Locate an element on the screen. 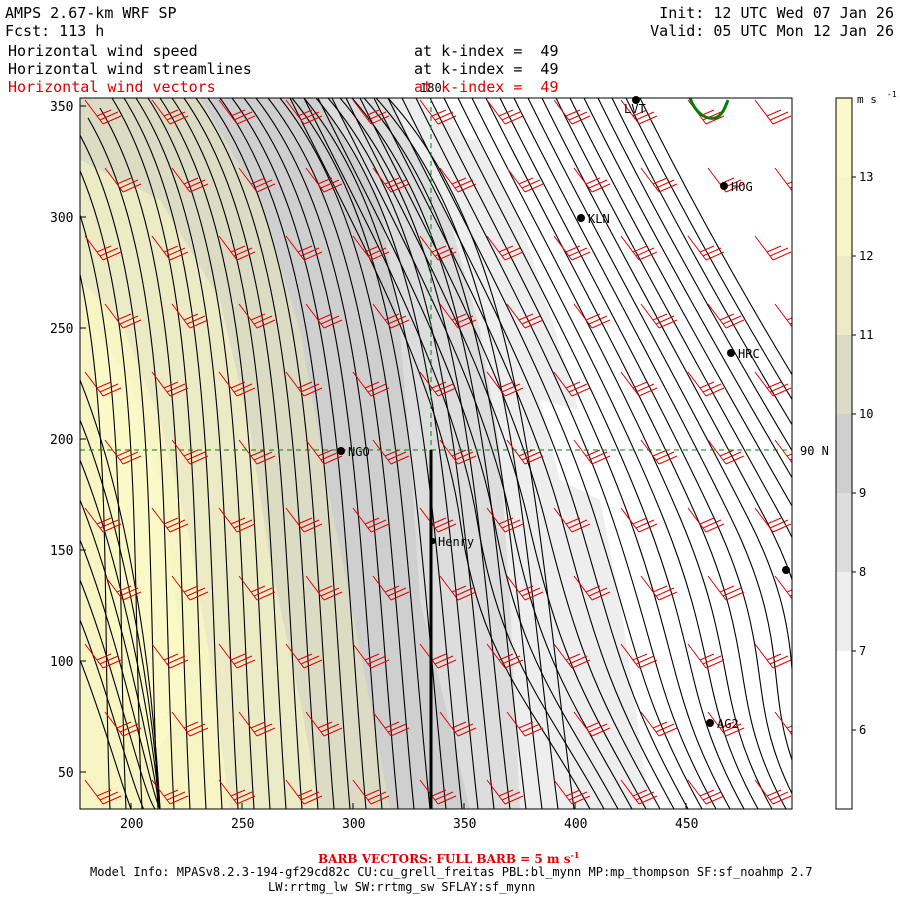 The width and height of the screenshot is (900, 900). y-tick-200: 200 is located at coordinates (61, 440).